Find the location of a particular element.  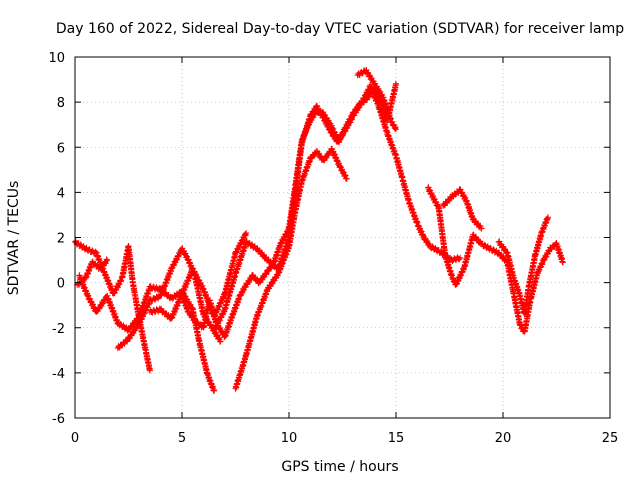

y-tick-label: 0 is located at coordinates (61, 284).